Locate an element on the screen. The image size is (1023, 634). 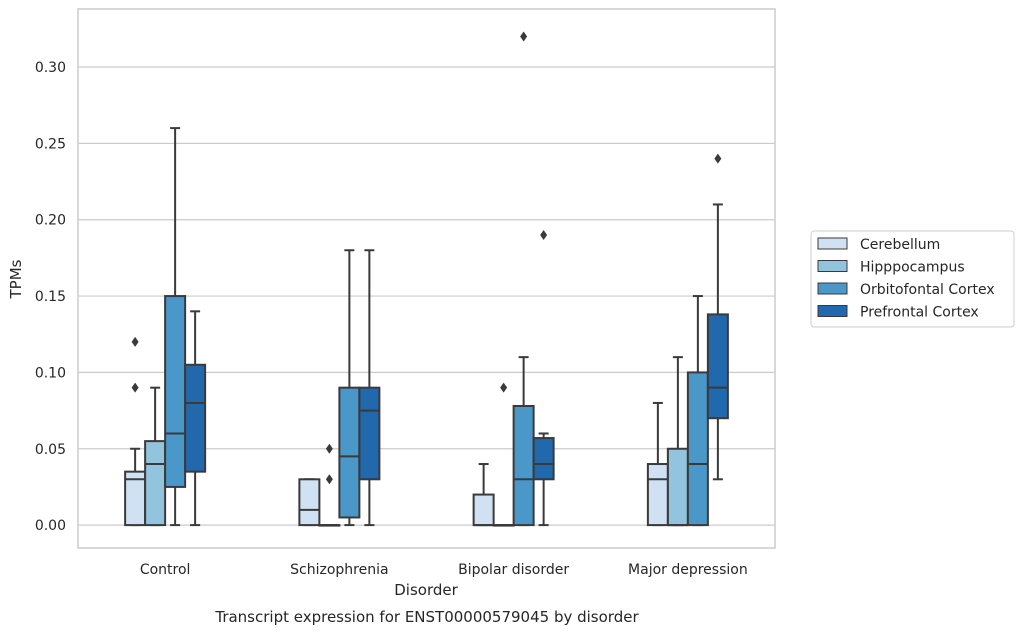
legend-frame is located at coordinates (912, 279).